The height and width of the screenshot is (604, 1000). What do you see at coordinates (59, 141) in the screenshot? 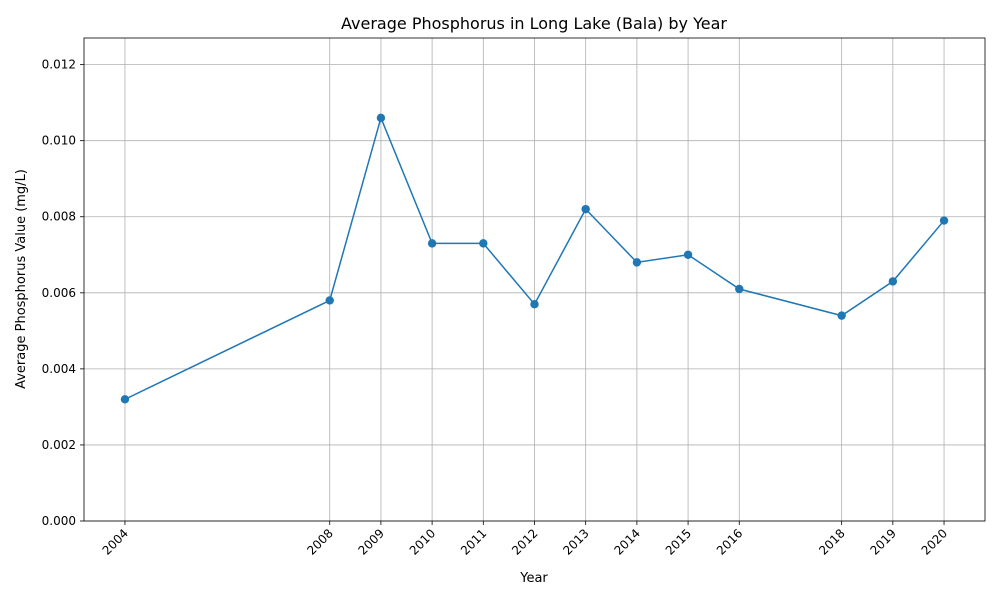
I see `y-tick-label: 0.010` at bounding box center [59, 141].